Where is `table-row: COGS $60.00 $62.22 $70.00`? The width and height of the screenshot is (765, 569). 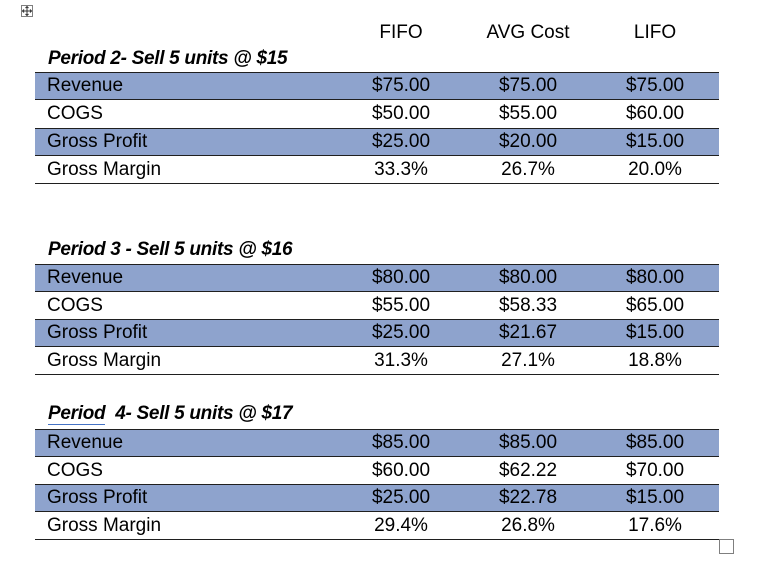
table-row: COGS $60.00 $62.22 $70.00 is located at coordinates (377, 471).